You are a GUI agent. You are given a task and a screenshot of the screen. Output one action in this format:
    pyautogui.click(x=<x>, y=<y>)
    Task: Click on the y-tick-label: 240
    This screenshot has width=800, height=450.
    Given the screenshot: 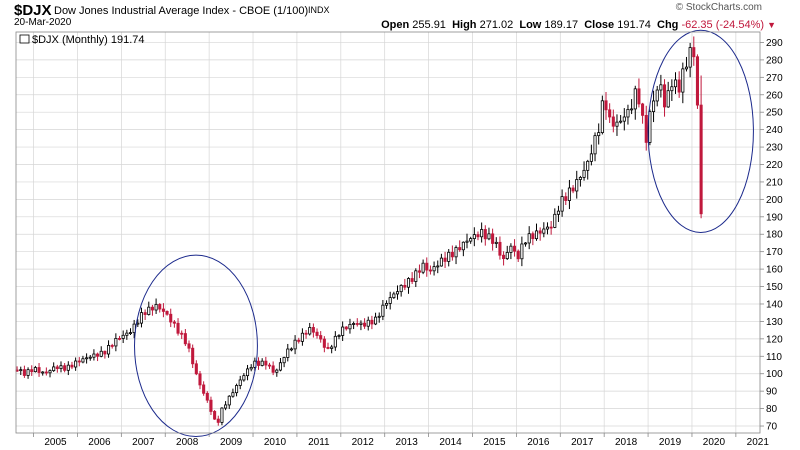 What is the action you would take?
    pyautogui.click(x=774, y=130)
    